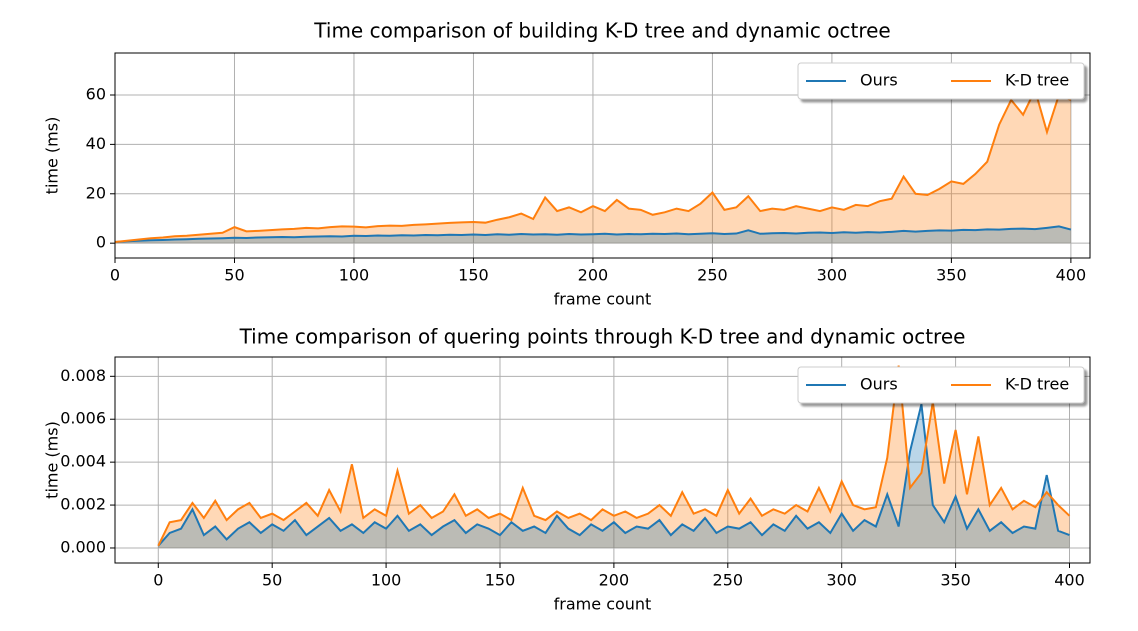 Image resolution: width=1138 pixels, height=631 pixels. I want to click on y-tick-label: 20, so click(96, 192).